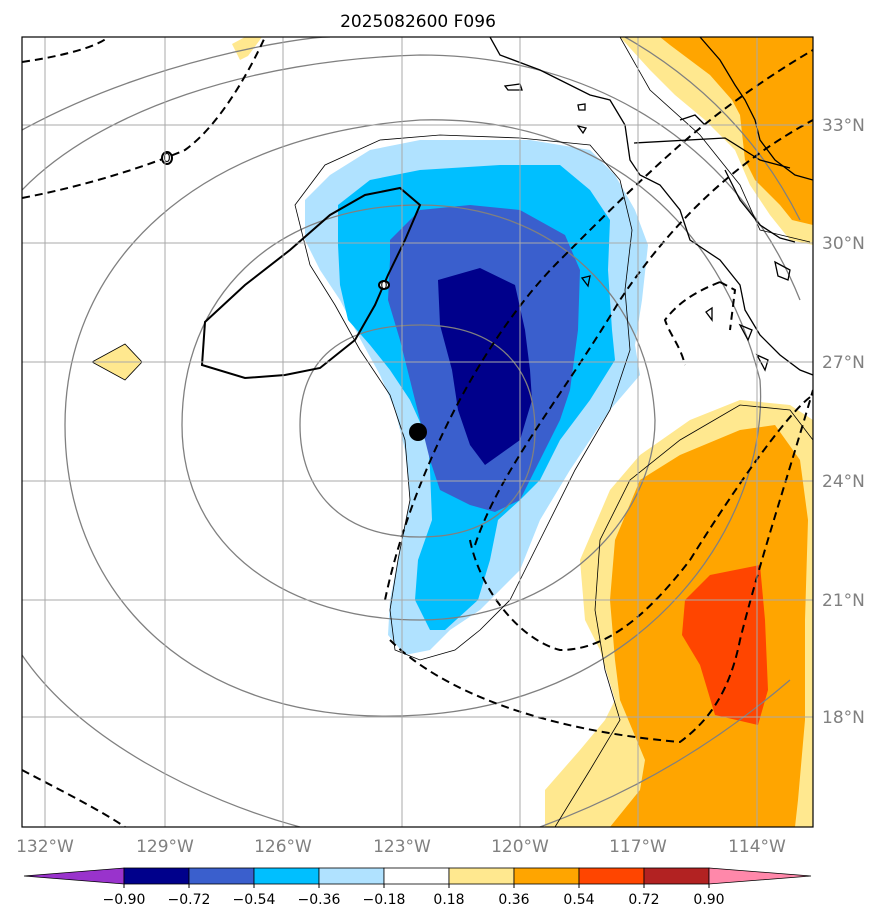  Describe the element at coordinates (418, 22) in the screenshot. I see `map-title: 2025082600 F096` at that location.